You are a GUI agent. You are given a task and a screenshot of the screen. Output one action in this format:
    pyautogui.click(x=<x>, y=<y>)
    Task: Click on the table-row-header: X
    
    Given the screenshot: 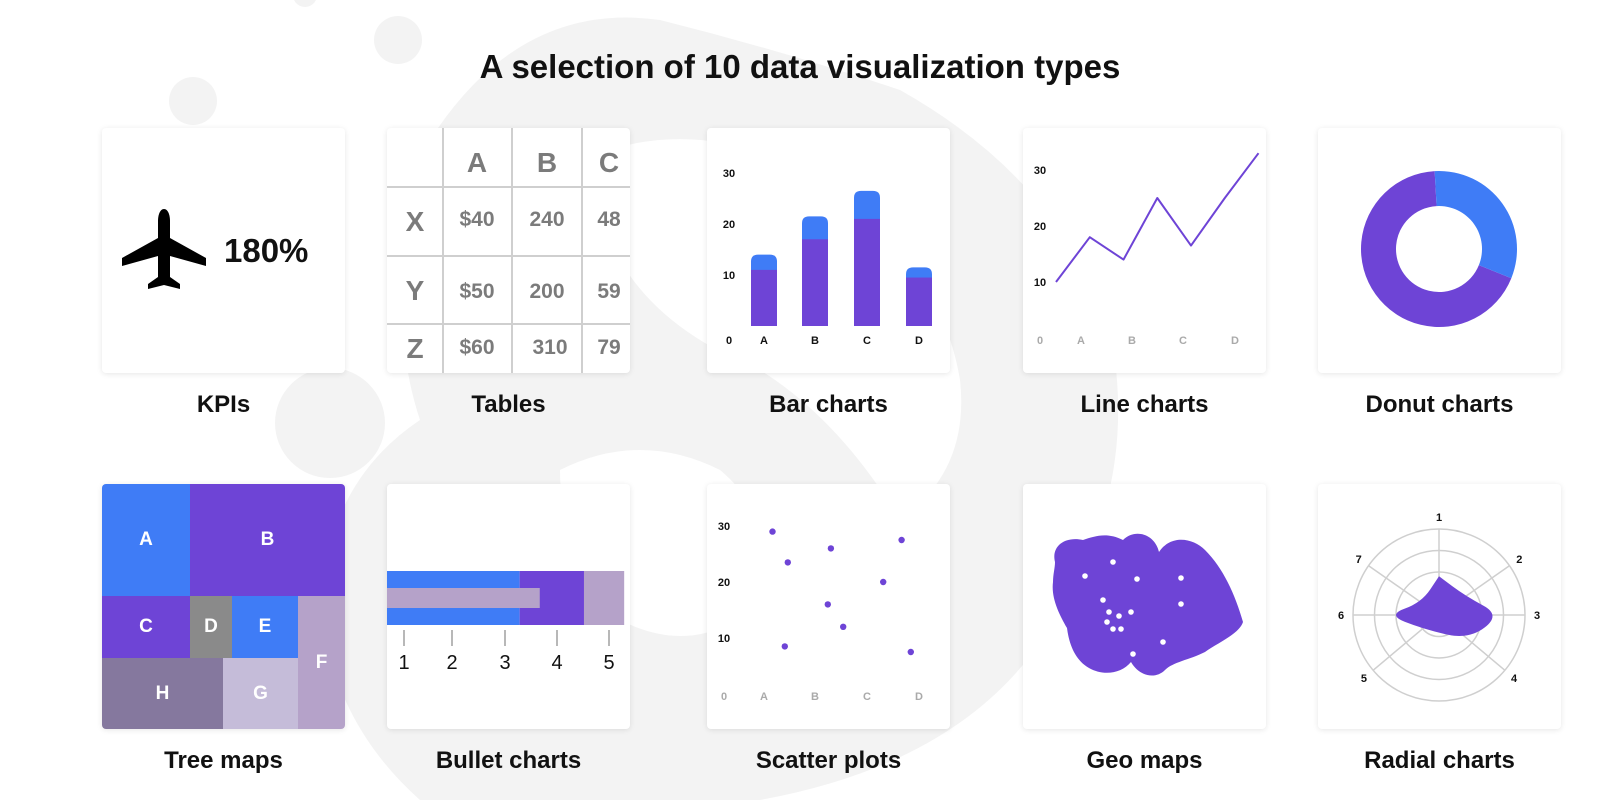 What is the action you would take?
    pyautogui.click(x=415, y=221)
    